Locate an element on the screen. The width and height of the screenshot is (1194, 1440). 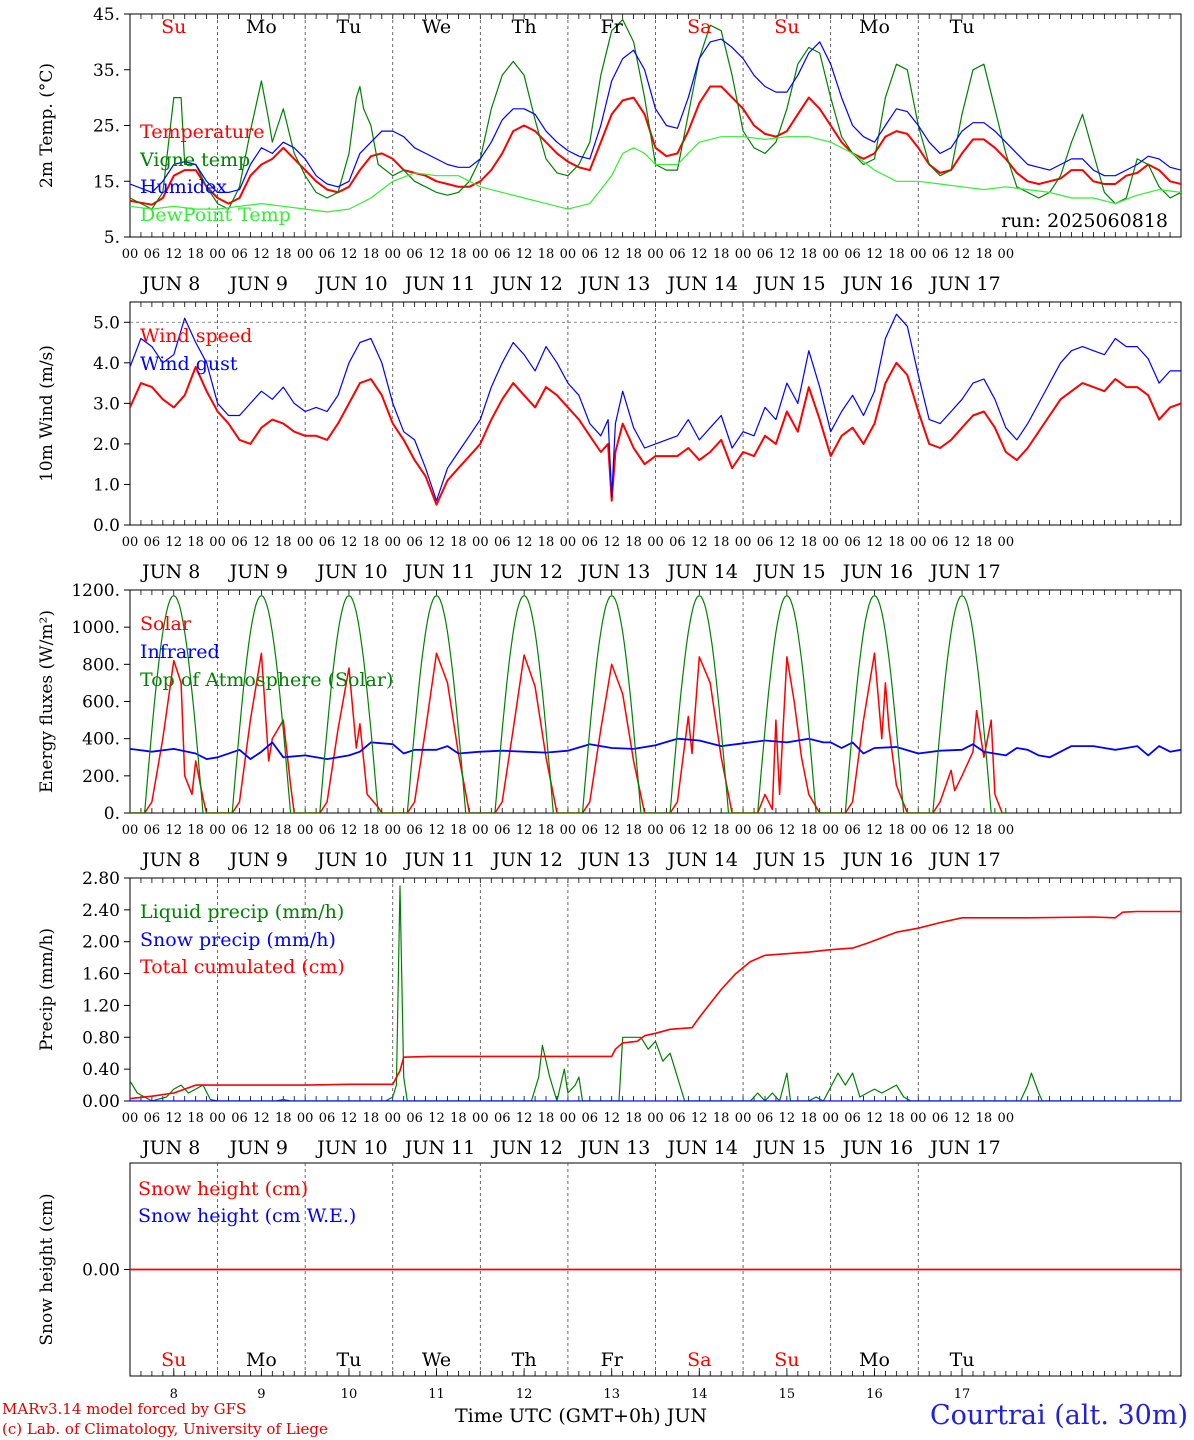
weekday-label-bottom: Tu is located at coordinates (962, 1360).